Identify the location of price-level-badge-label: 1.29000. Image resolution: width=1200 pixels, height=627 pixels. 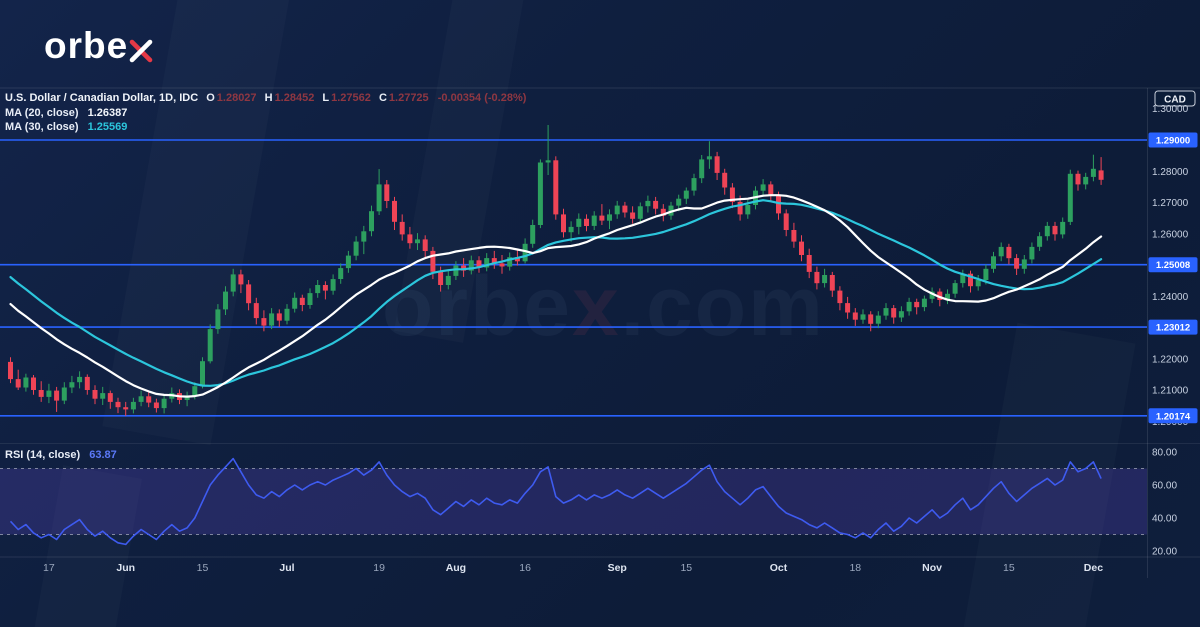
(1173, 141).